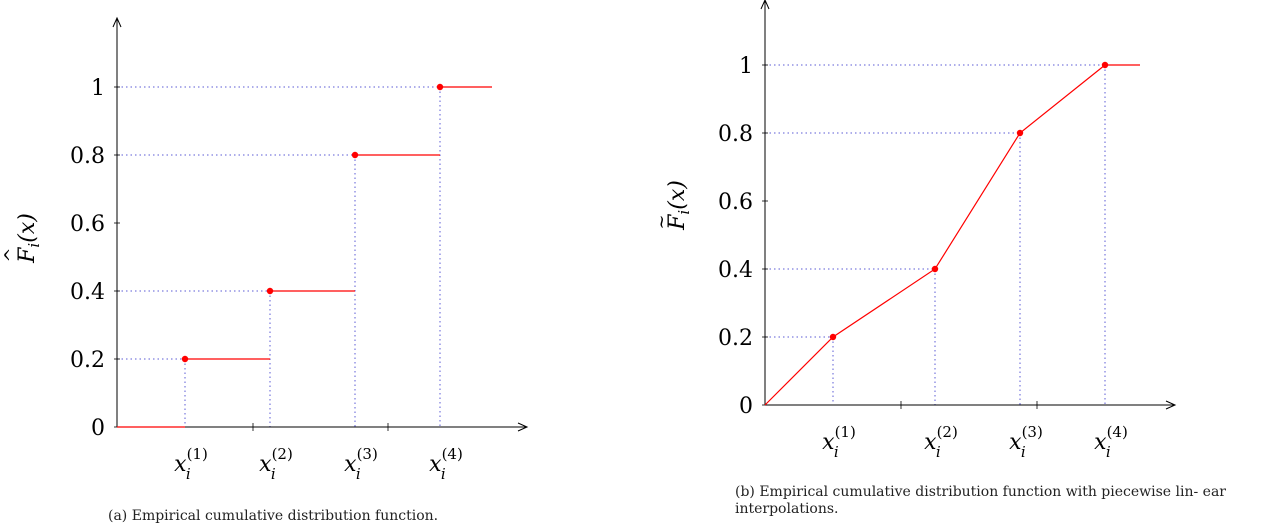  Describe the element at coordinates (87, 224) in the screenshot. I see `a-ytick-label: 0.6` at that location.